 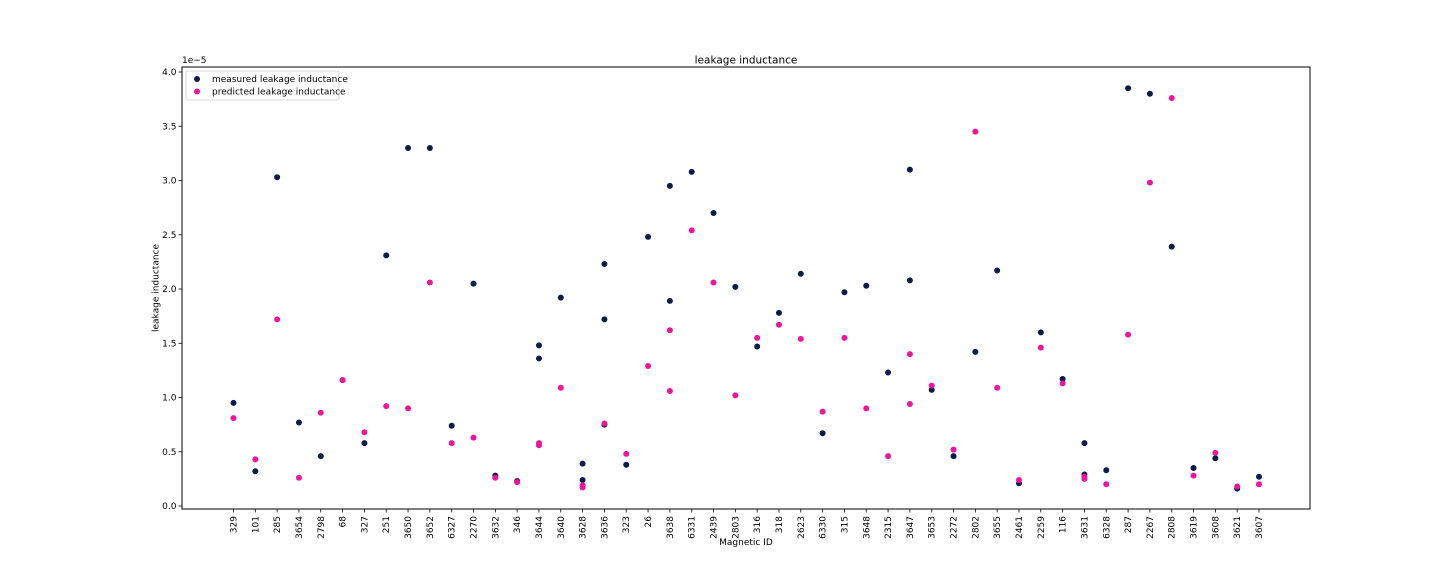 I want to click on x-tick-label: 315, so click(x=845, y=524).